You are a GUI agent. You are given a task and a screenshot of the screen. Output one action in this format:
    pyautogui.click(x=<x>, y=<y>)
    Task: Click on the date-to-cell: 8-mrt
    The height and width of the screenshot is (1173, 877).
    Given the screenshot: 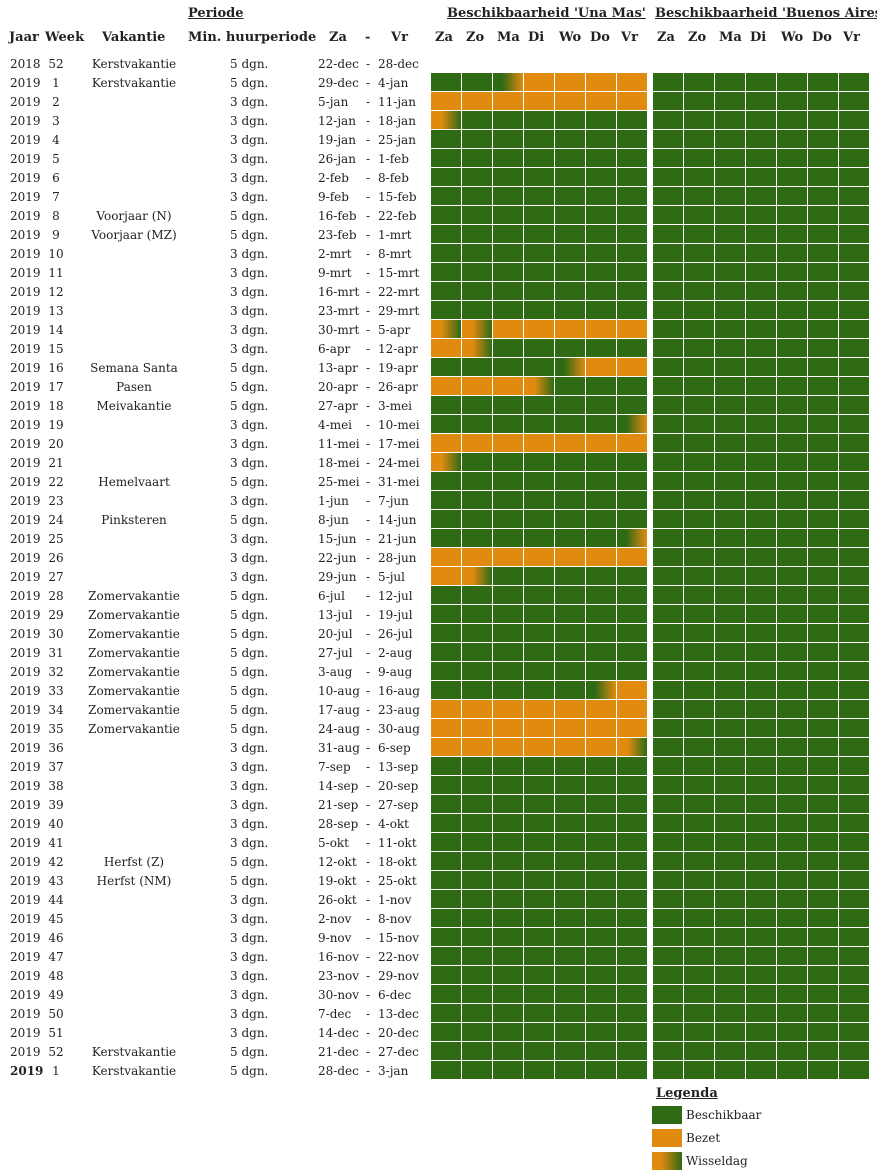 What is the action you would take?
    pyautogui.click(x=395, y=254)
    